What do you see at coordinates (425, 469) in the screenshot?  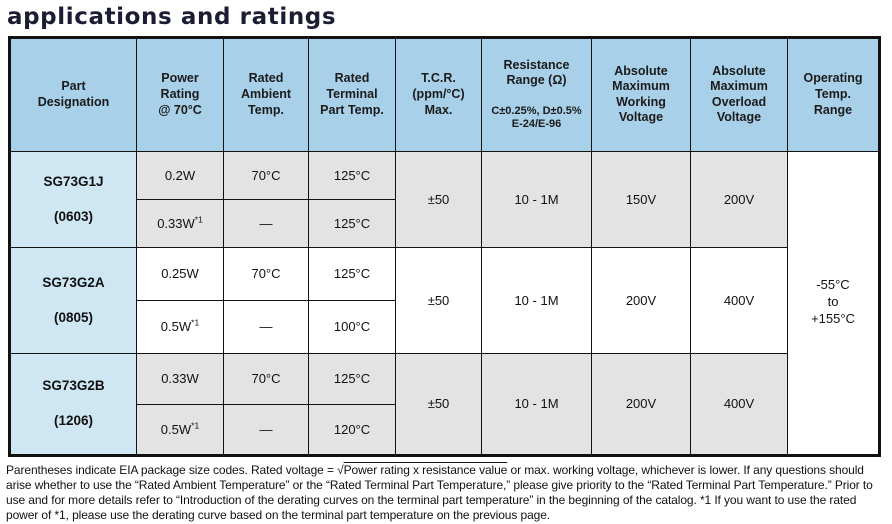 I see `sqrt-overline-text: Power rating x resistance value` at bounding box center [425, 469].